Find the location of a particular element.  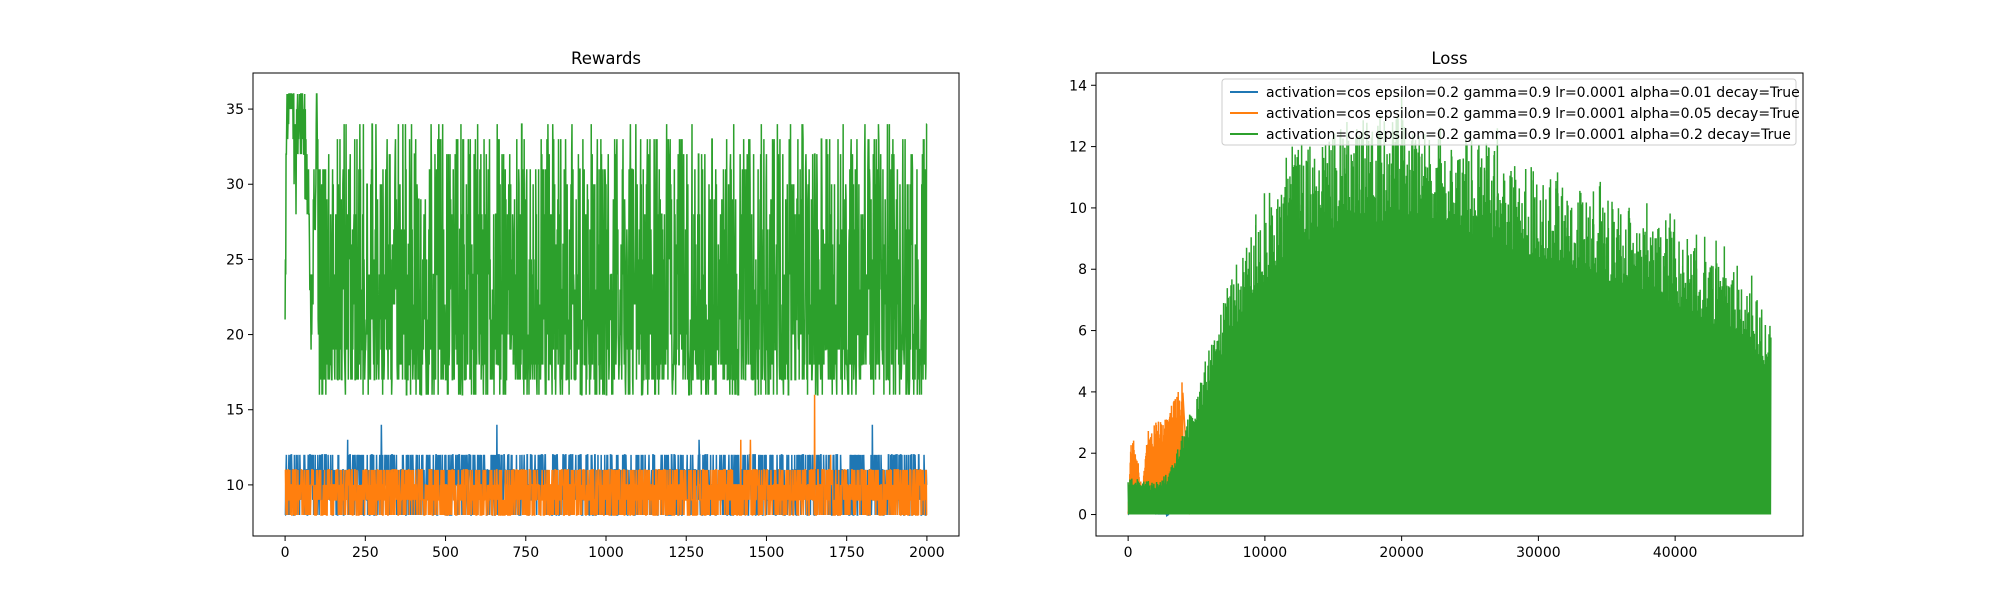

rewards-xtick-label: 1750 is located at coordinates (847, 553).